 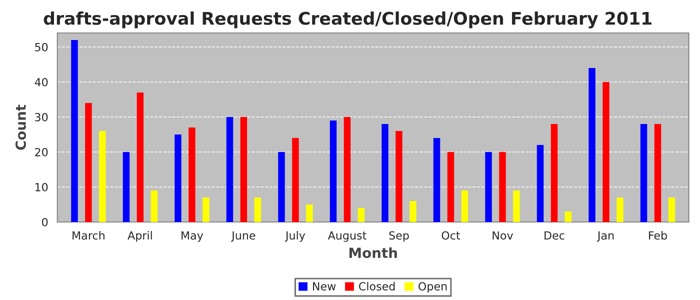 I want to click on chart-title: drafts-approval Requests Created/Closed/Open February 2011, so click(x=348, y=19).